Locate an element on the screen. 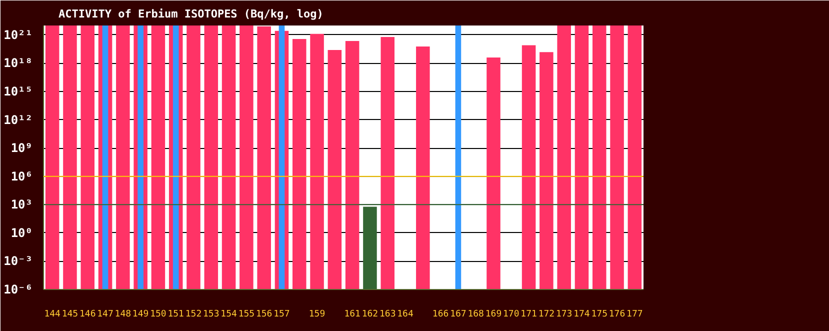 Image resolution: width=829 pixels, height=331 pixels. x-tick-label: 175 is located at coordinates (599, 315).